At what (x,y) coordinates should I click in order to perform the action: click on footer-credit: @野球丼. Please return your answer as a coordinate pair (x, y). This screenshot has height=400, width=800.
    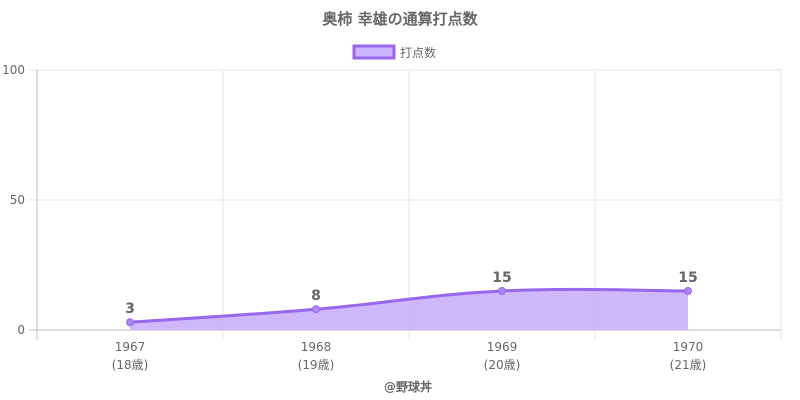
    Looking at the image, I should click on (408, 386).